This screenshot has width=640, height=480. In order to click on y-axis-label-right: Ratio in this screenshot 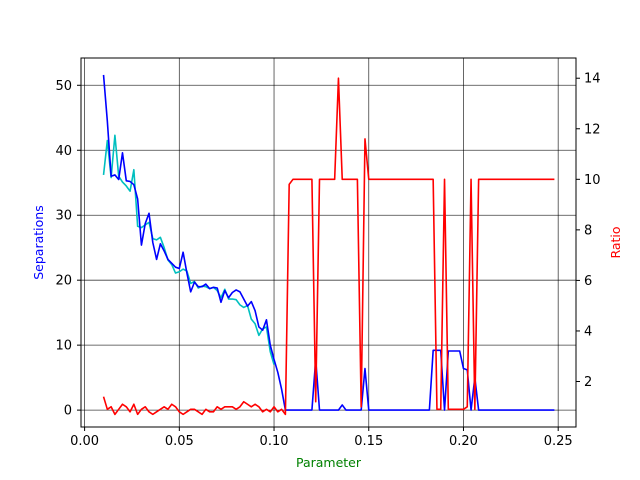, I will do `click(615, 242)`.